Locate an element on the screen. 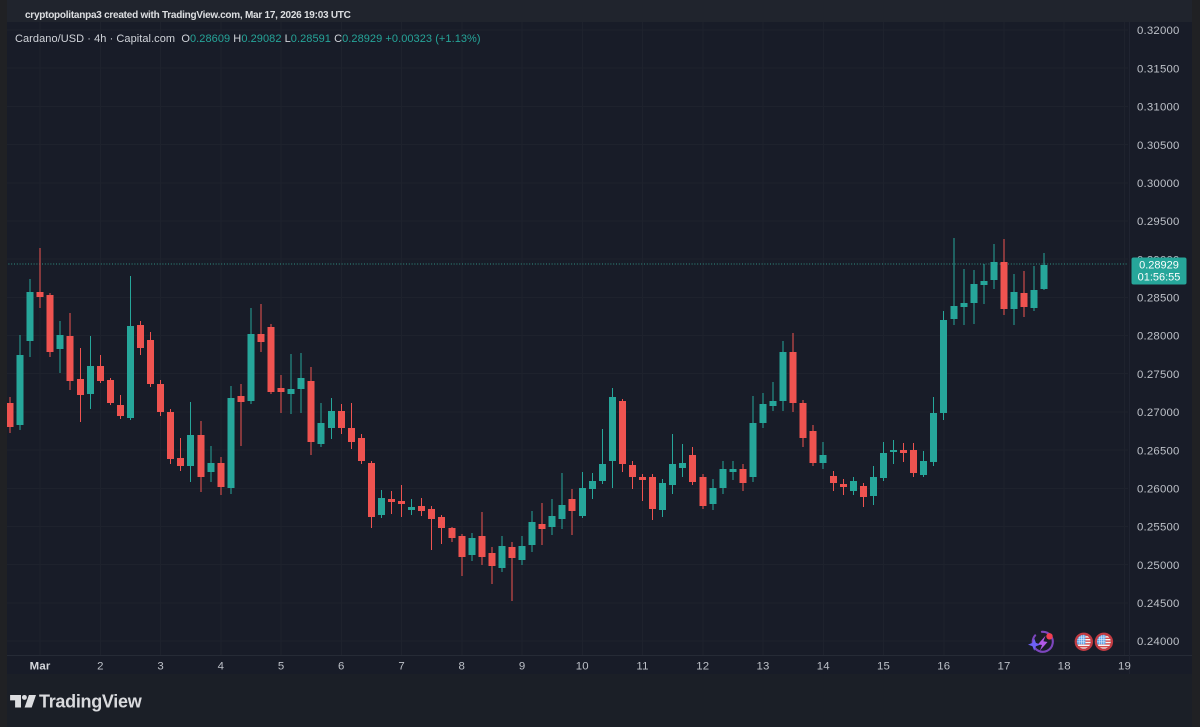 The height and width of the screenshot is (727, 1200). svg-text: 0.25000 is located at coordinates (1158, 566).